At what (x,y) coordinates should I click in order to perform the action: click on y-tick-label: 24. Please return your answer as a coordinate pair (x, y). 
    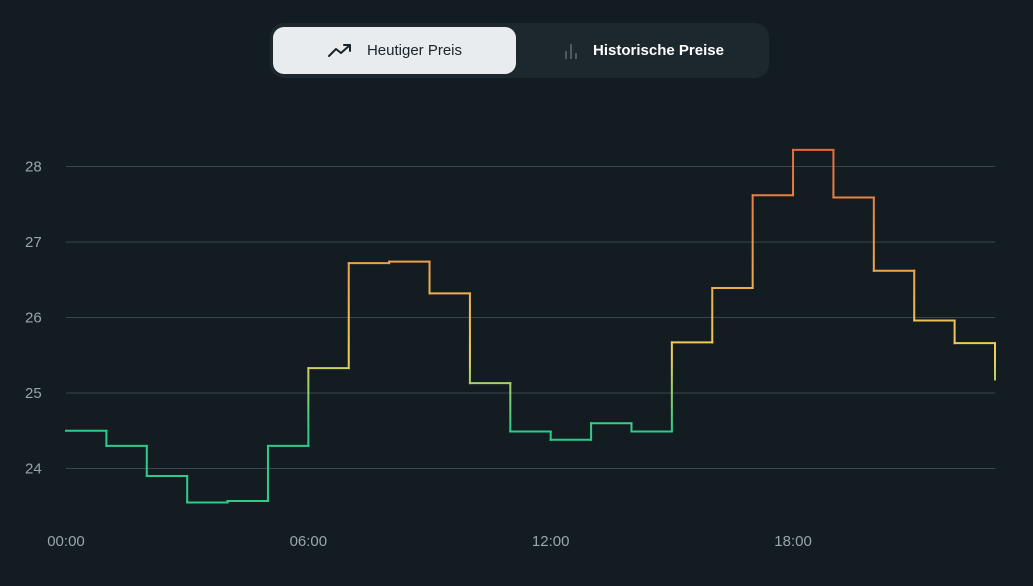
    Looking at the image, I should click on (33, 469).